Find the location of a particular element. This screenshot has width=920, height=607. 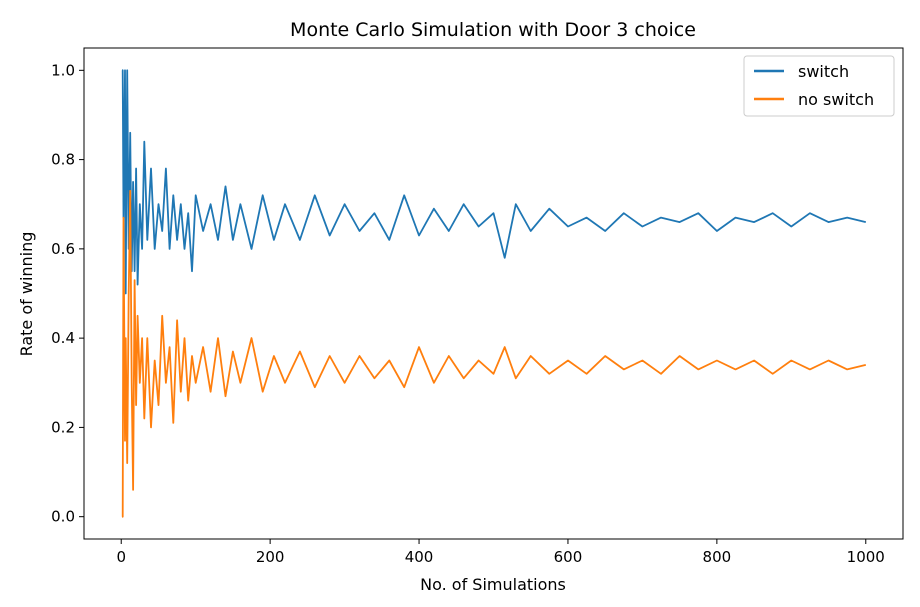

x-tick-label: 0 is located at coordinates (121, 557).